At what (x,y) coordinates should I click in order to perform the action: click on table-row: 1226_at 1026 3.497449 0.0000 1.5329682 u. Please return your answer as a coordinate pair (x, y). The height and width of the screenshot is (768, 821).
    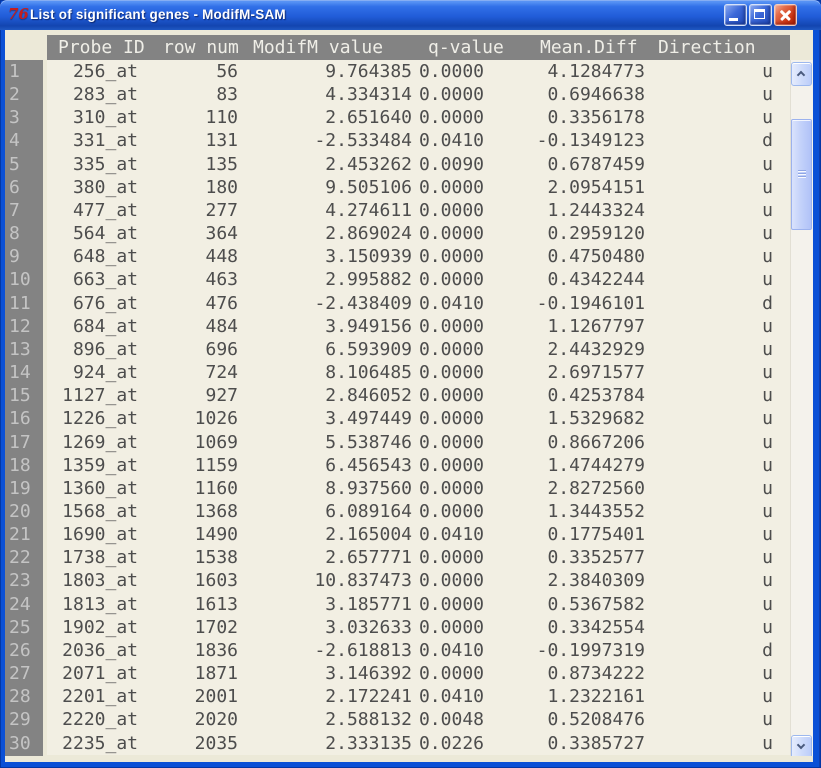
    Looking at the image, I should click on (418, 418).